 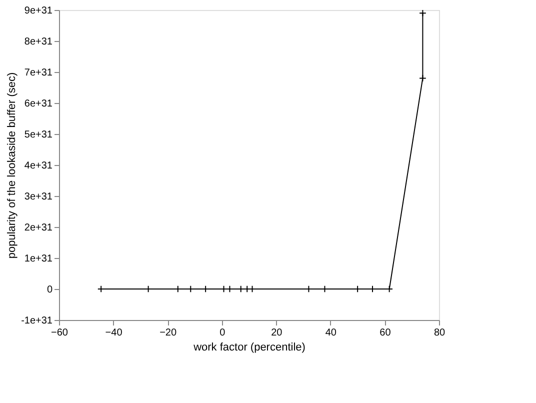 What do you see at coordinates (38, 135) in the screenshot?
I see `y-tick-label: 5e+31` at bounding box center [38, 135].